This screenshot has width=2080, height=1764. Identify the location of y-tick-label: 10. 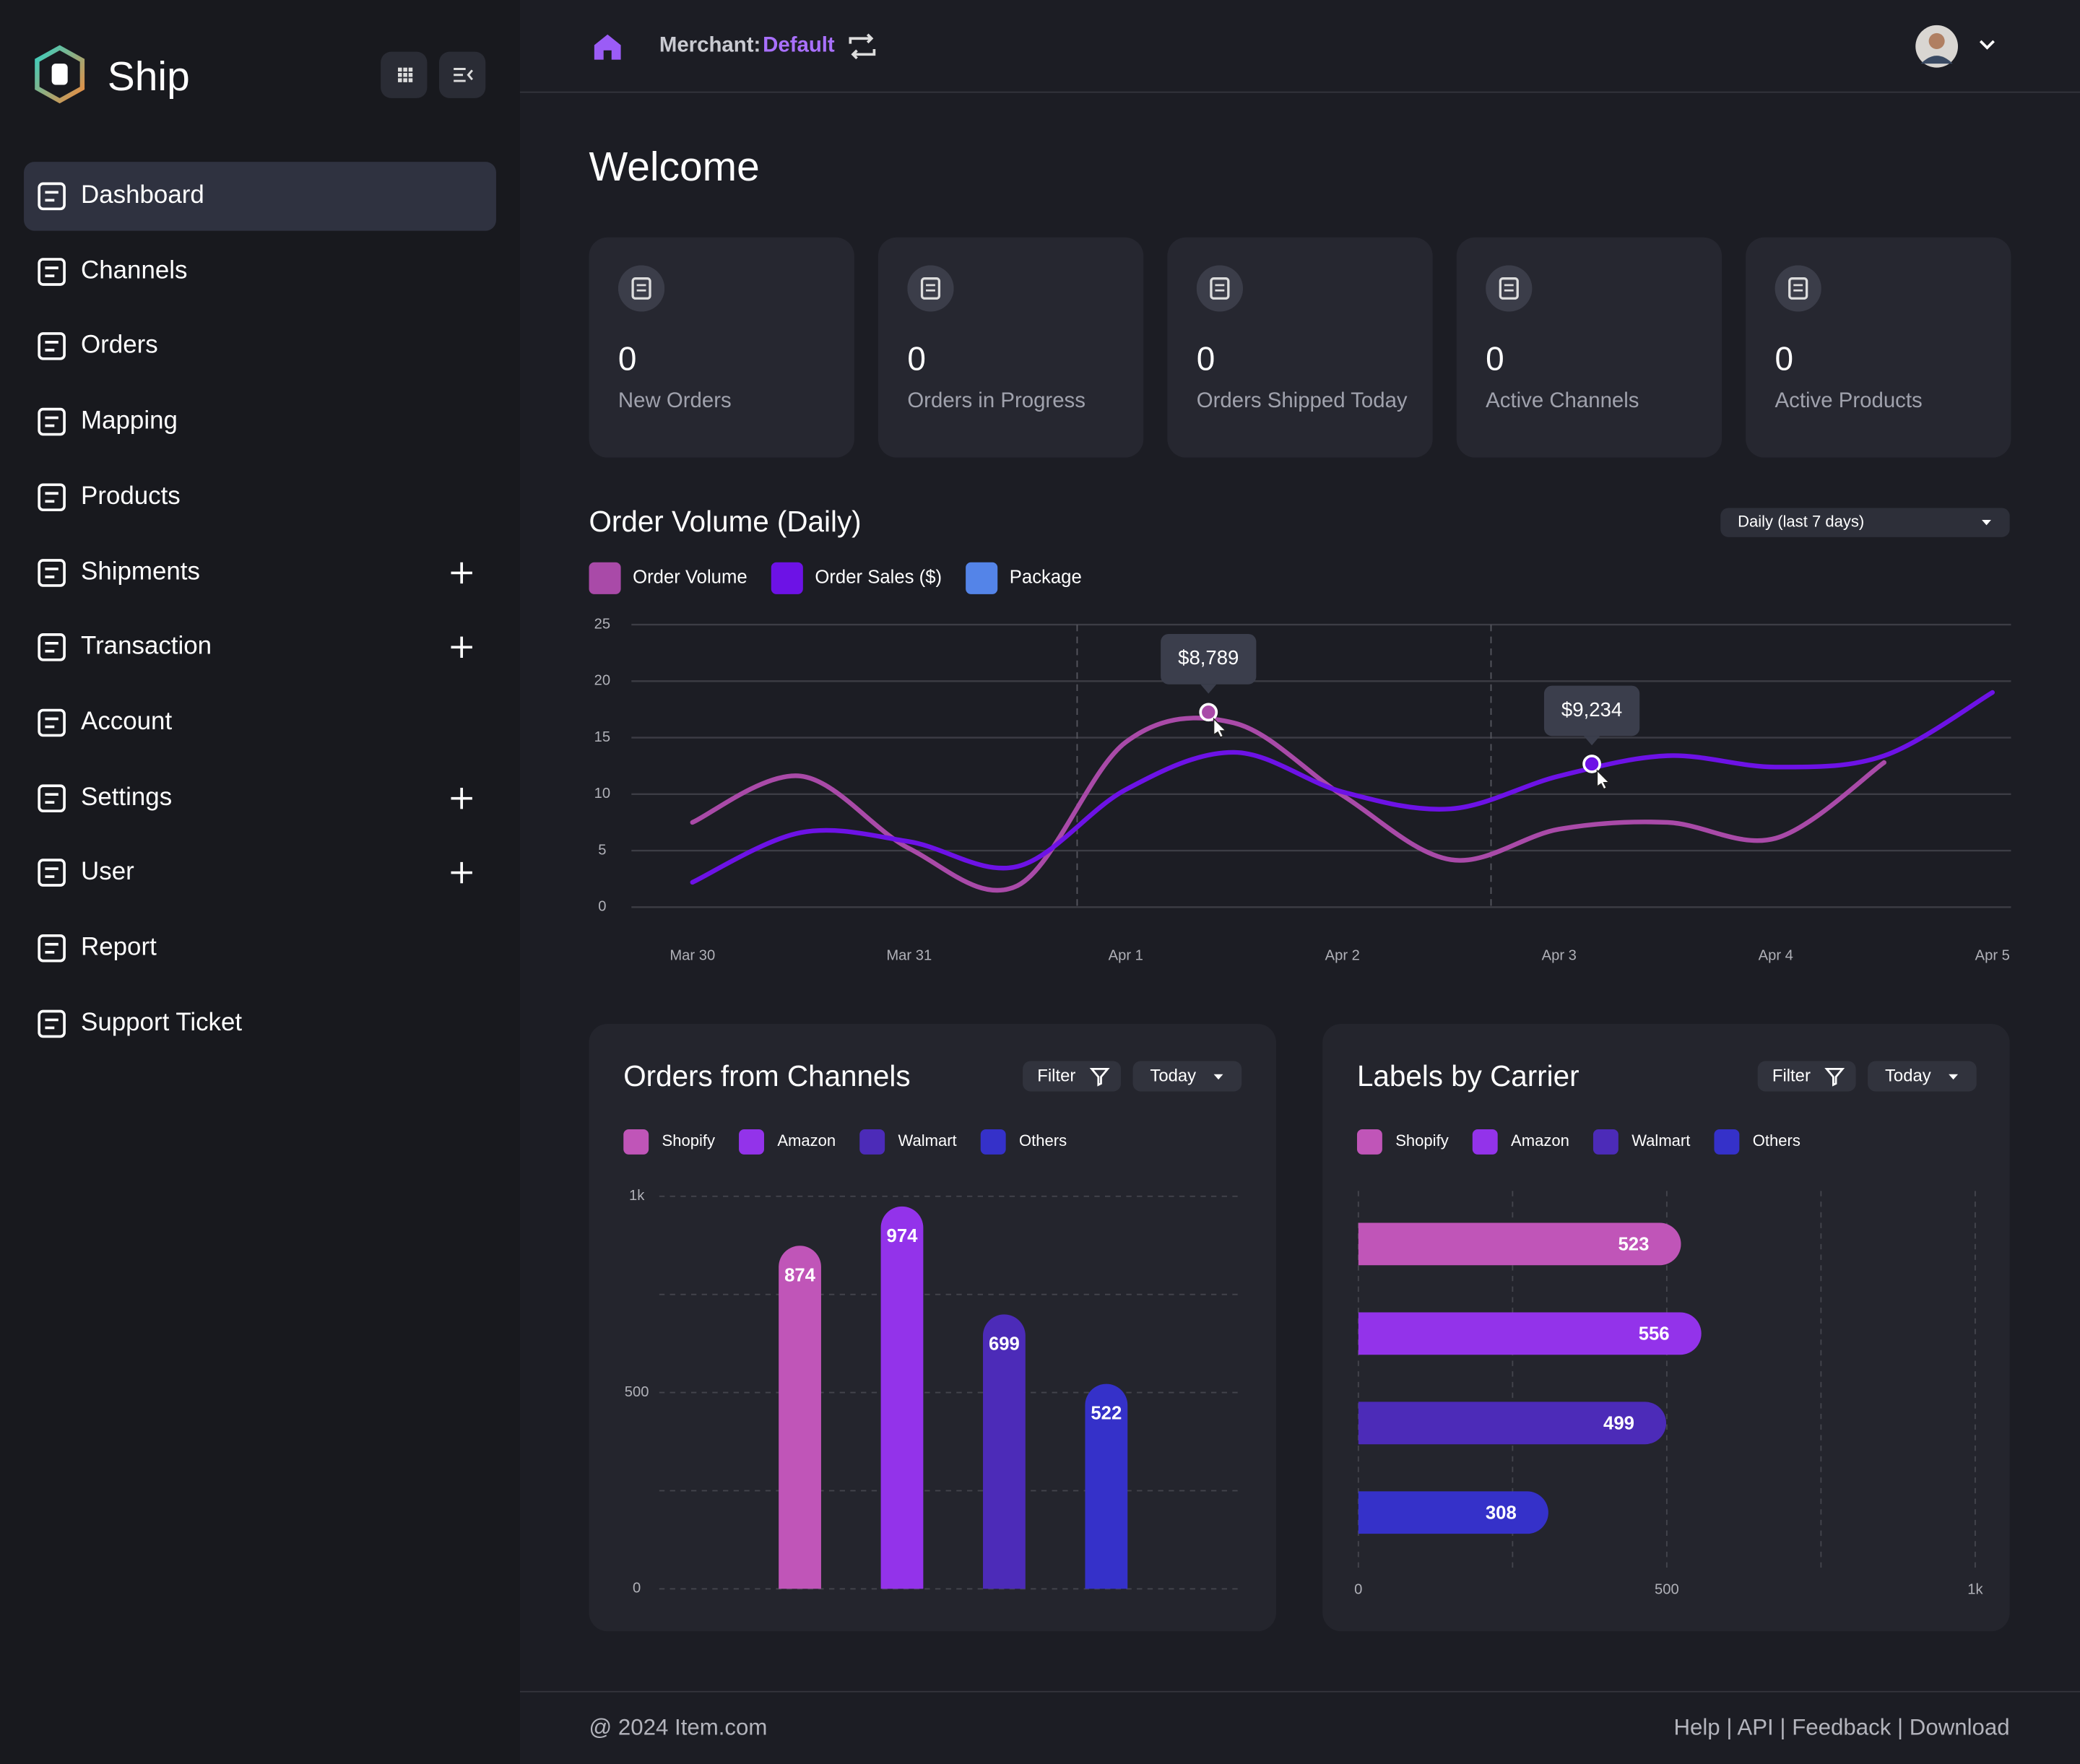
(602, 793).